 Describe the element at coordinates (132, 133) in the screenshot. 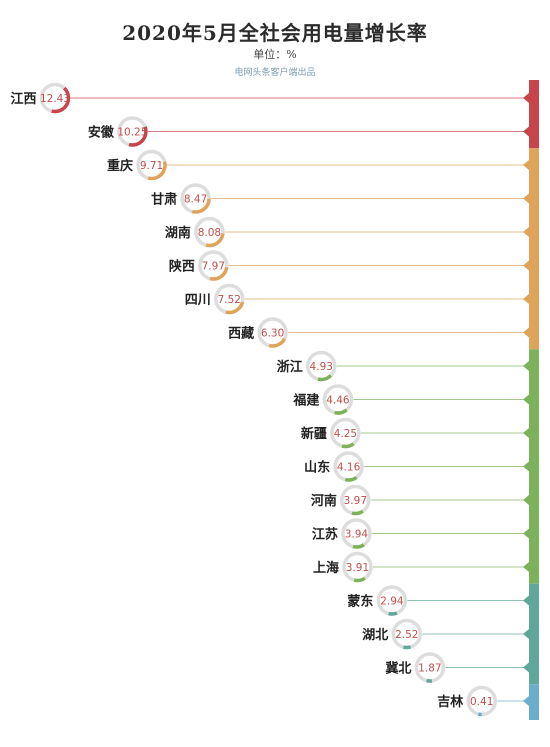

I see `data-label: 10.25` at that location.